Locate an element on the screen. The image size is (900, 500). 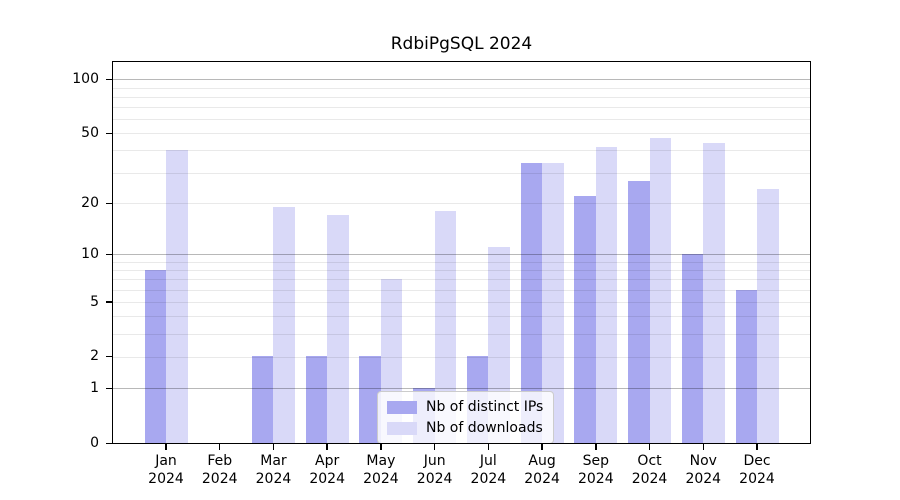
y-tick-label-0: 0 is located at coordinates (94, 443).